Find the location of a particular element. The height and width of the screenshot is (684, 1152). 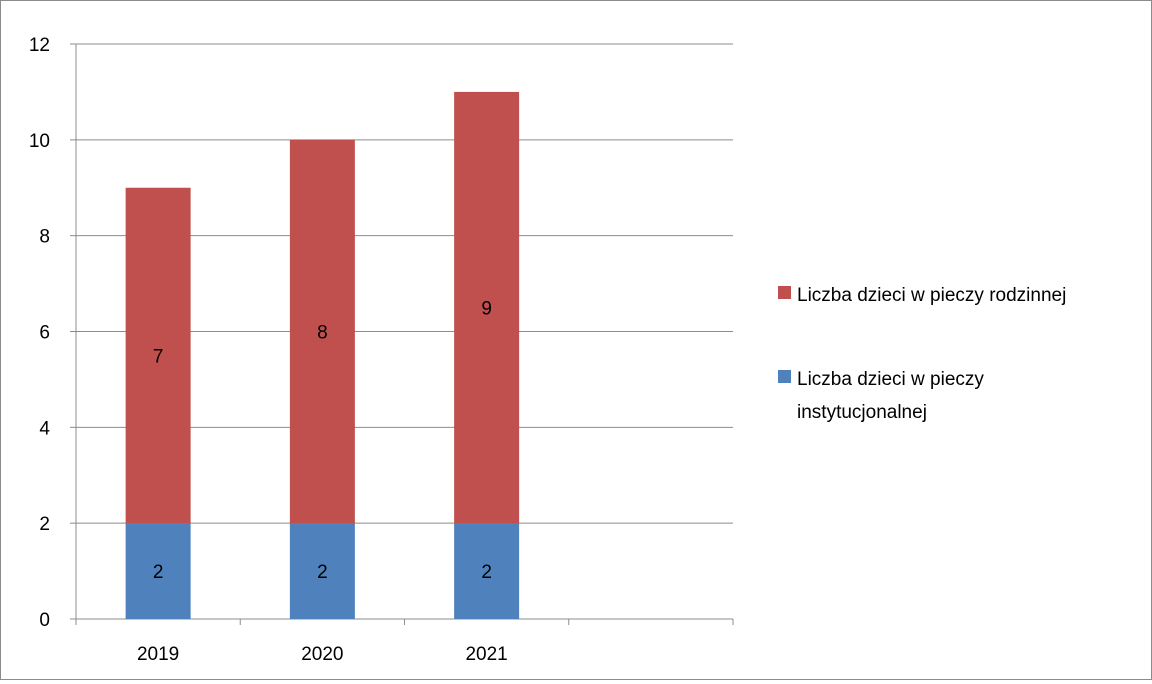

y-tick-label: 0 is located at coordinates (44, 620).